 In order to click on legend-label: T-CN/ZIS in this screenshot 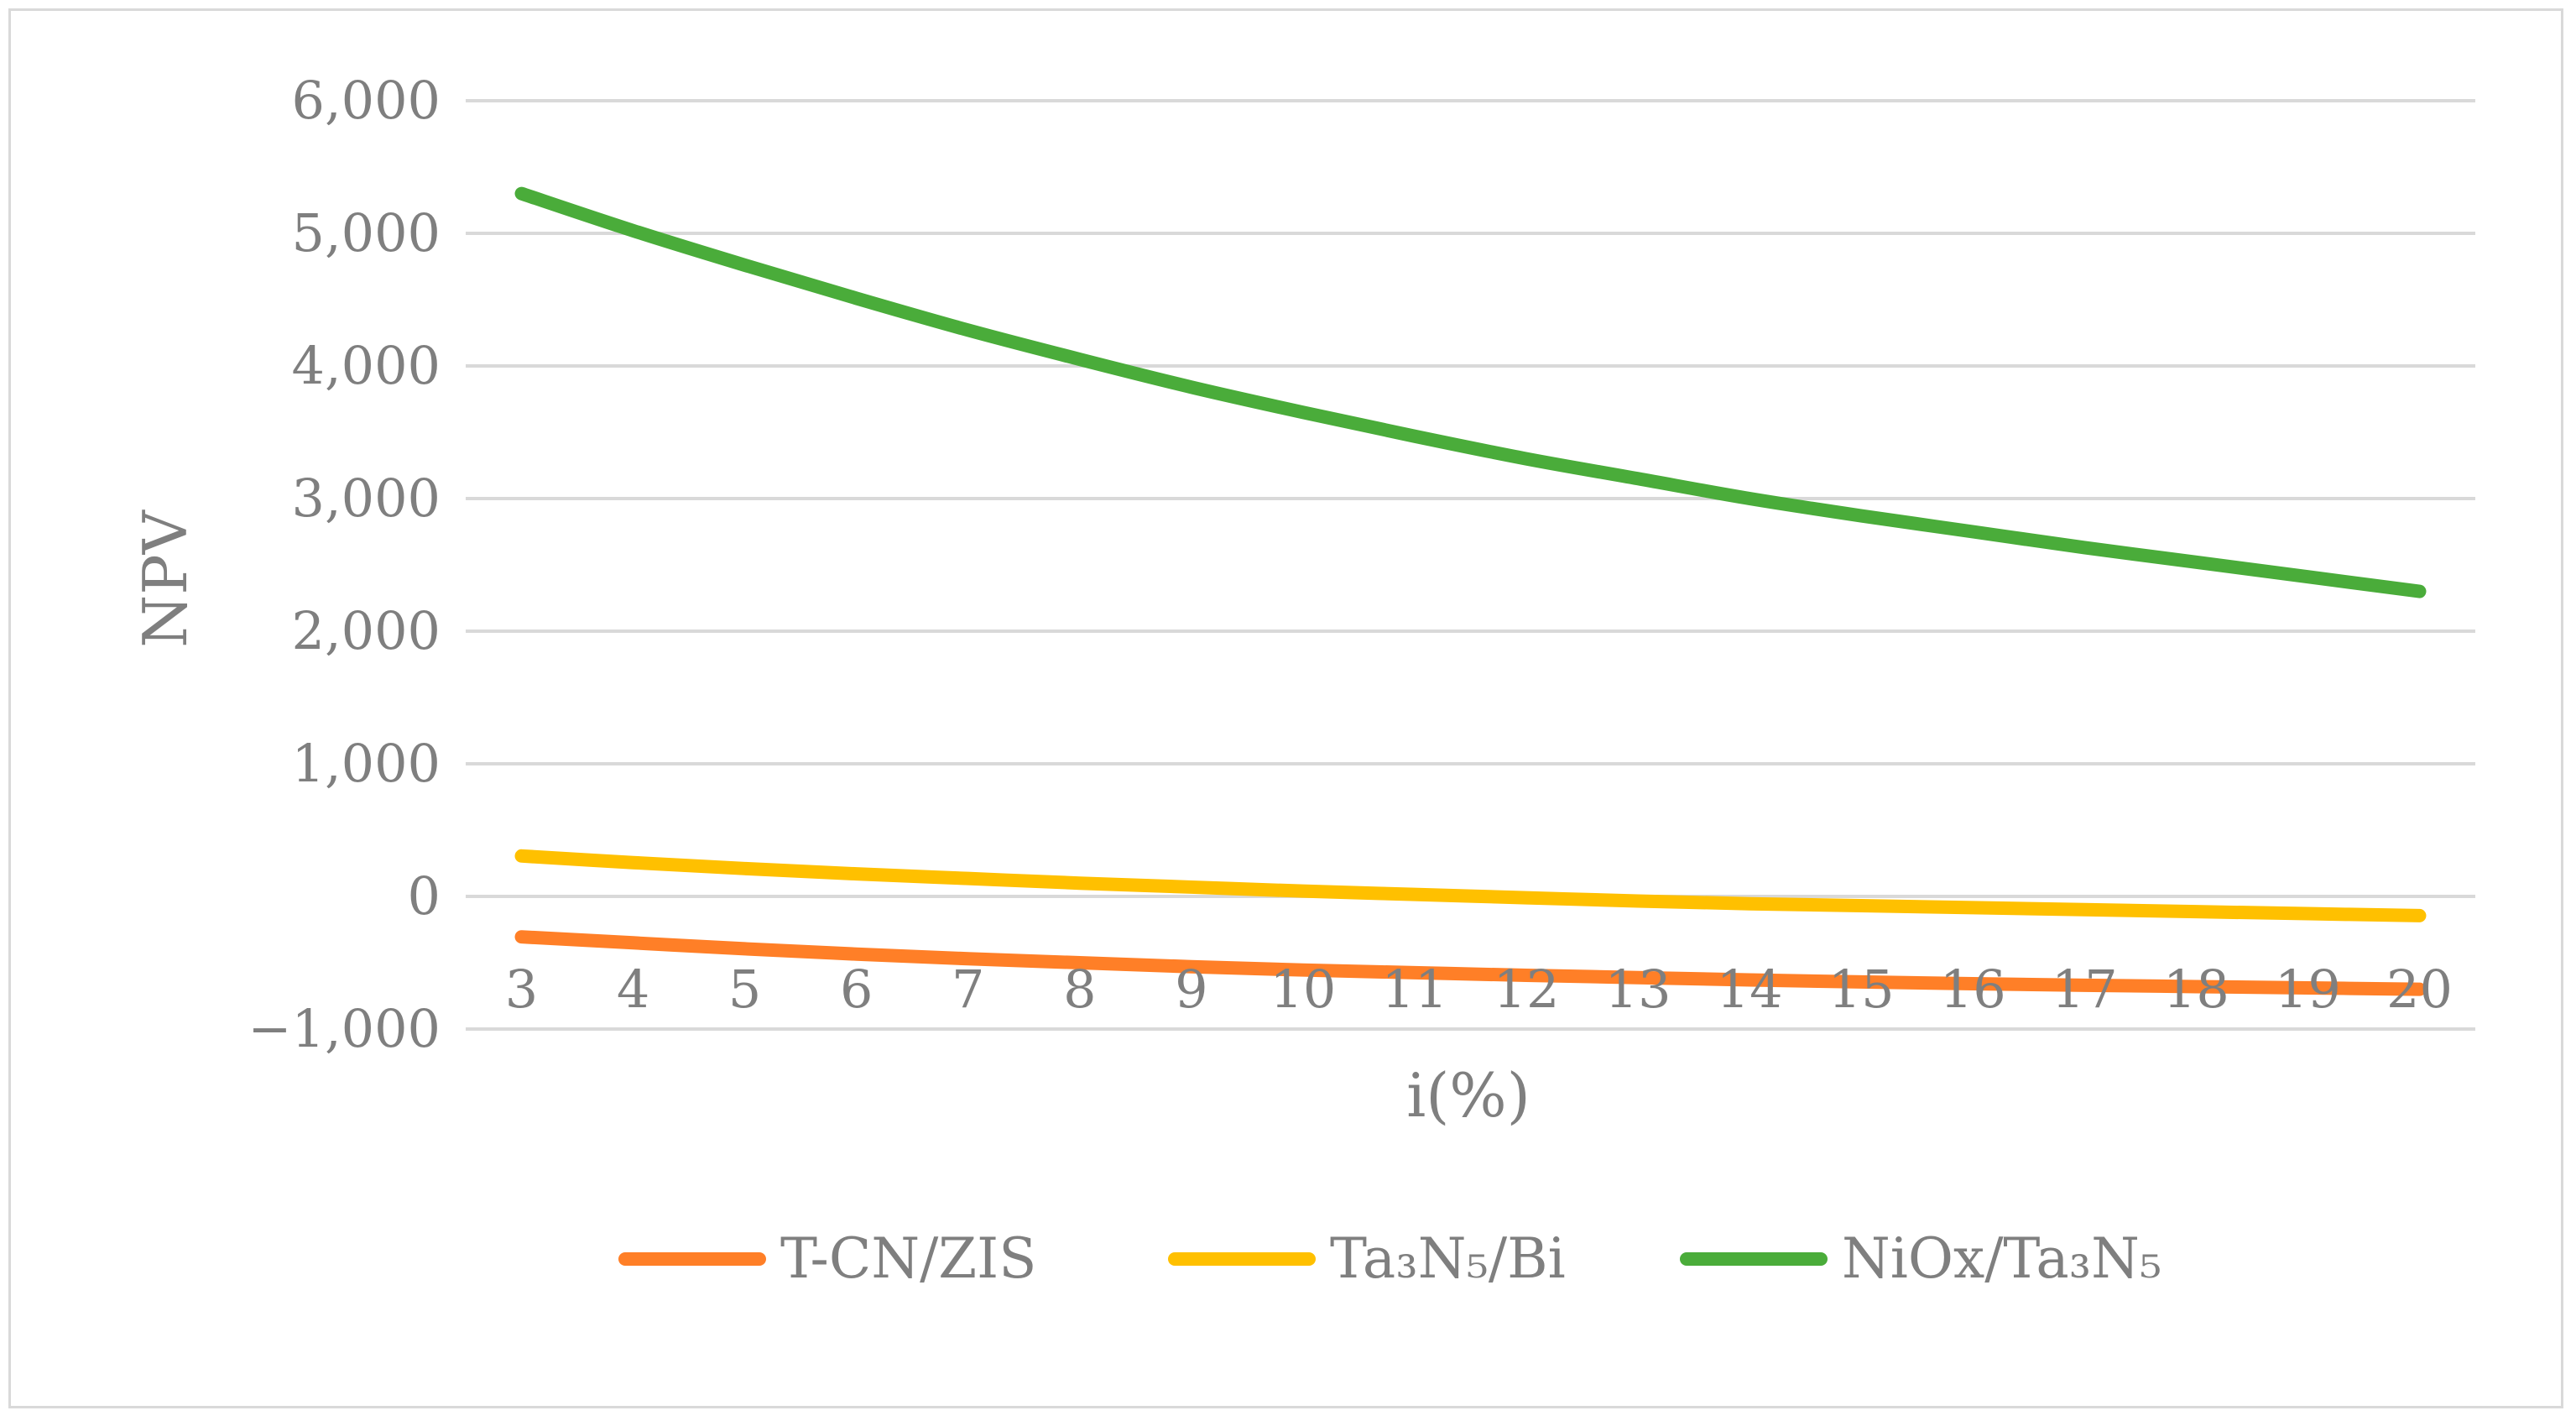, I will do `click(908, 1259)`.